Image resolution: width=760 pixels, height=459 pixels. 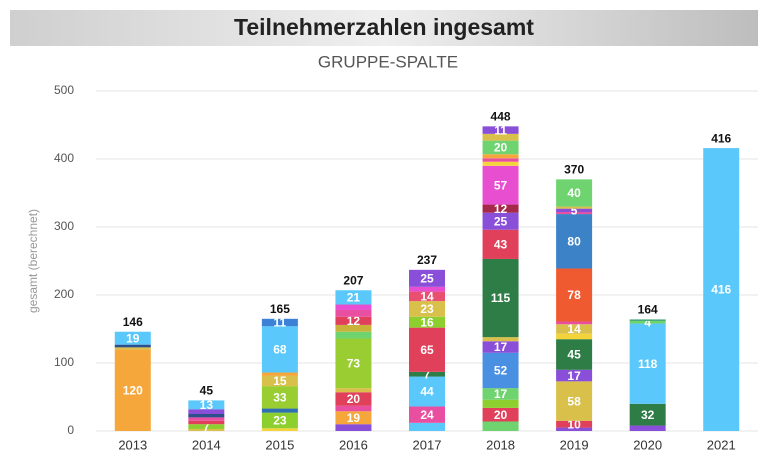 I want to click on x-tick-label: 2020, so click(x=647, y=444).